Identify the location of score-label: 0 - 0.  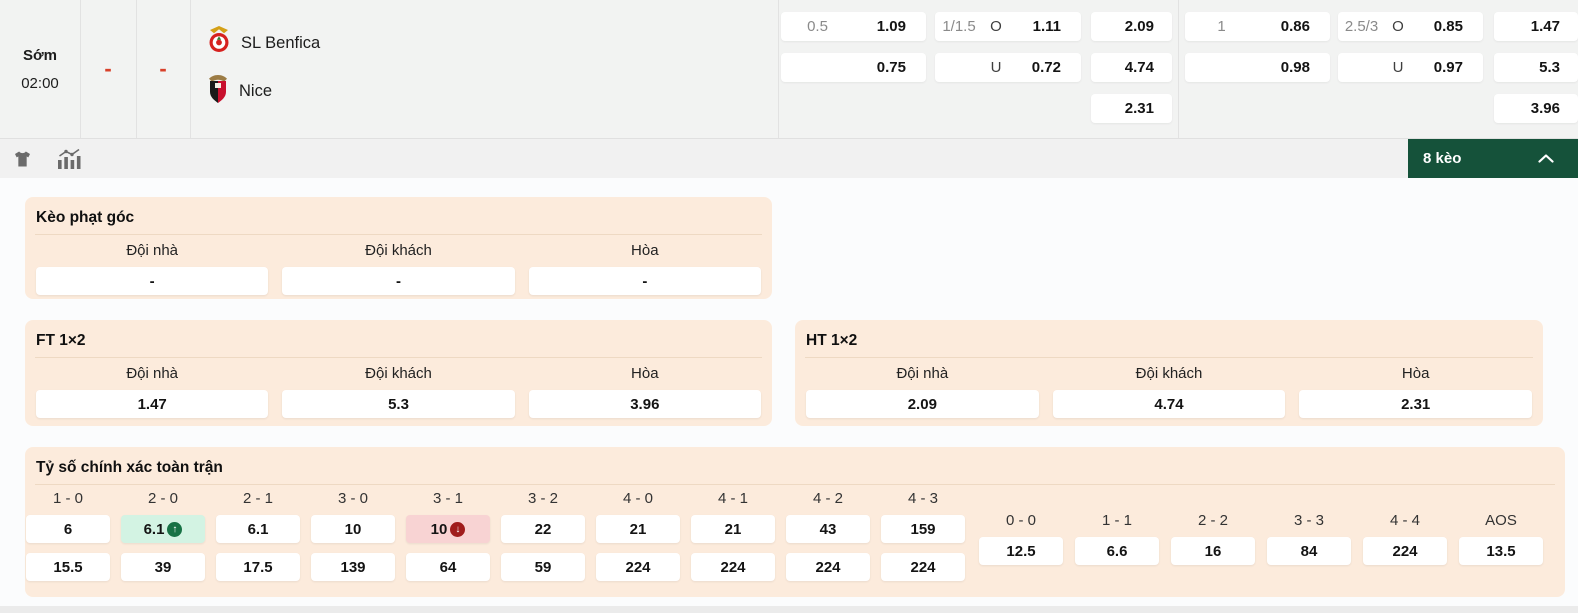
(1020, 520).